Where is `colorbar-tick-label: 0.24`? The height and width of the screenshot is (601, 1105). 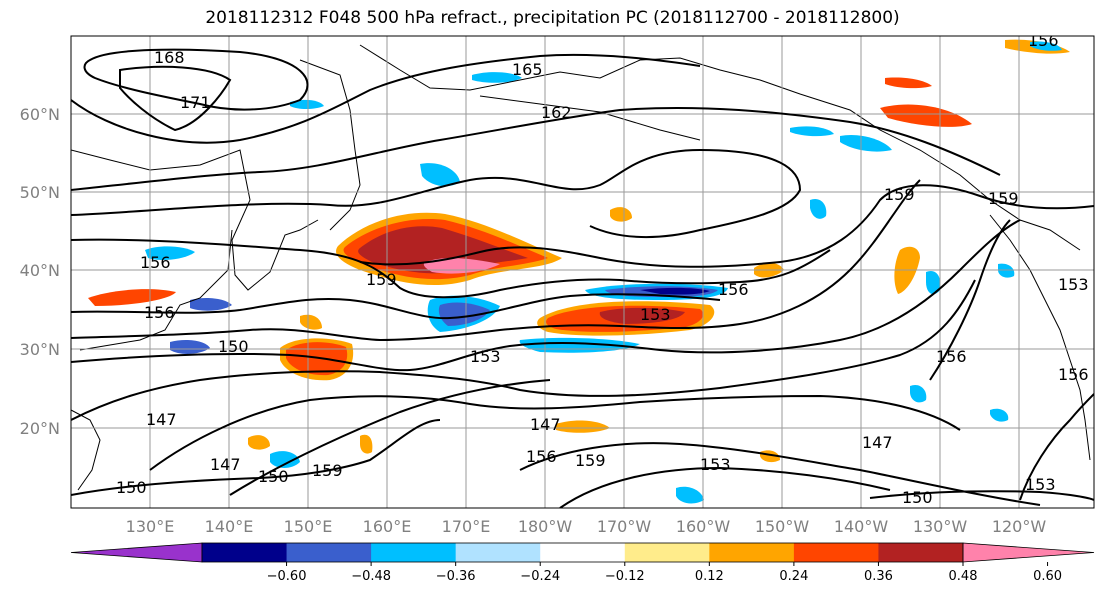 colorbar-tick-label: 0.24 is located at coordinates (793, 576).